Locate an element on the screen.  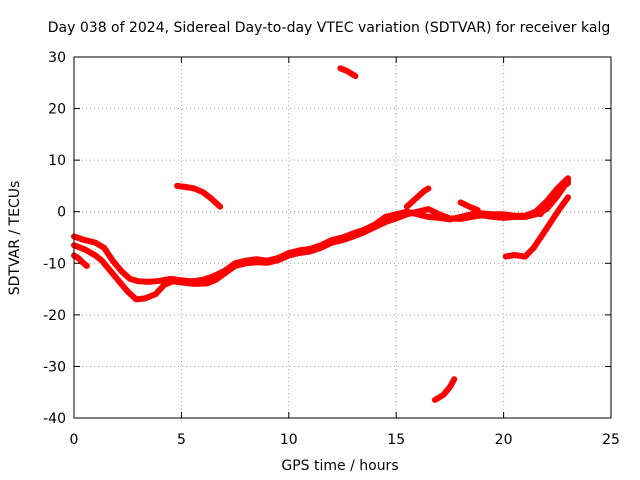
x-tick-label: 0 is located at coordinates (74, 440).